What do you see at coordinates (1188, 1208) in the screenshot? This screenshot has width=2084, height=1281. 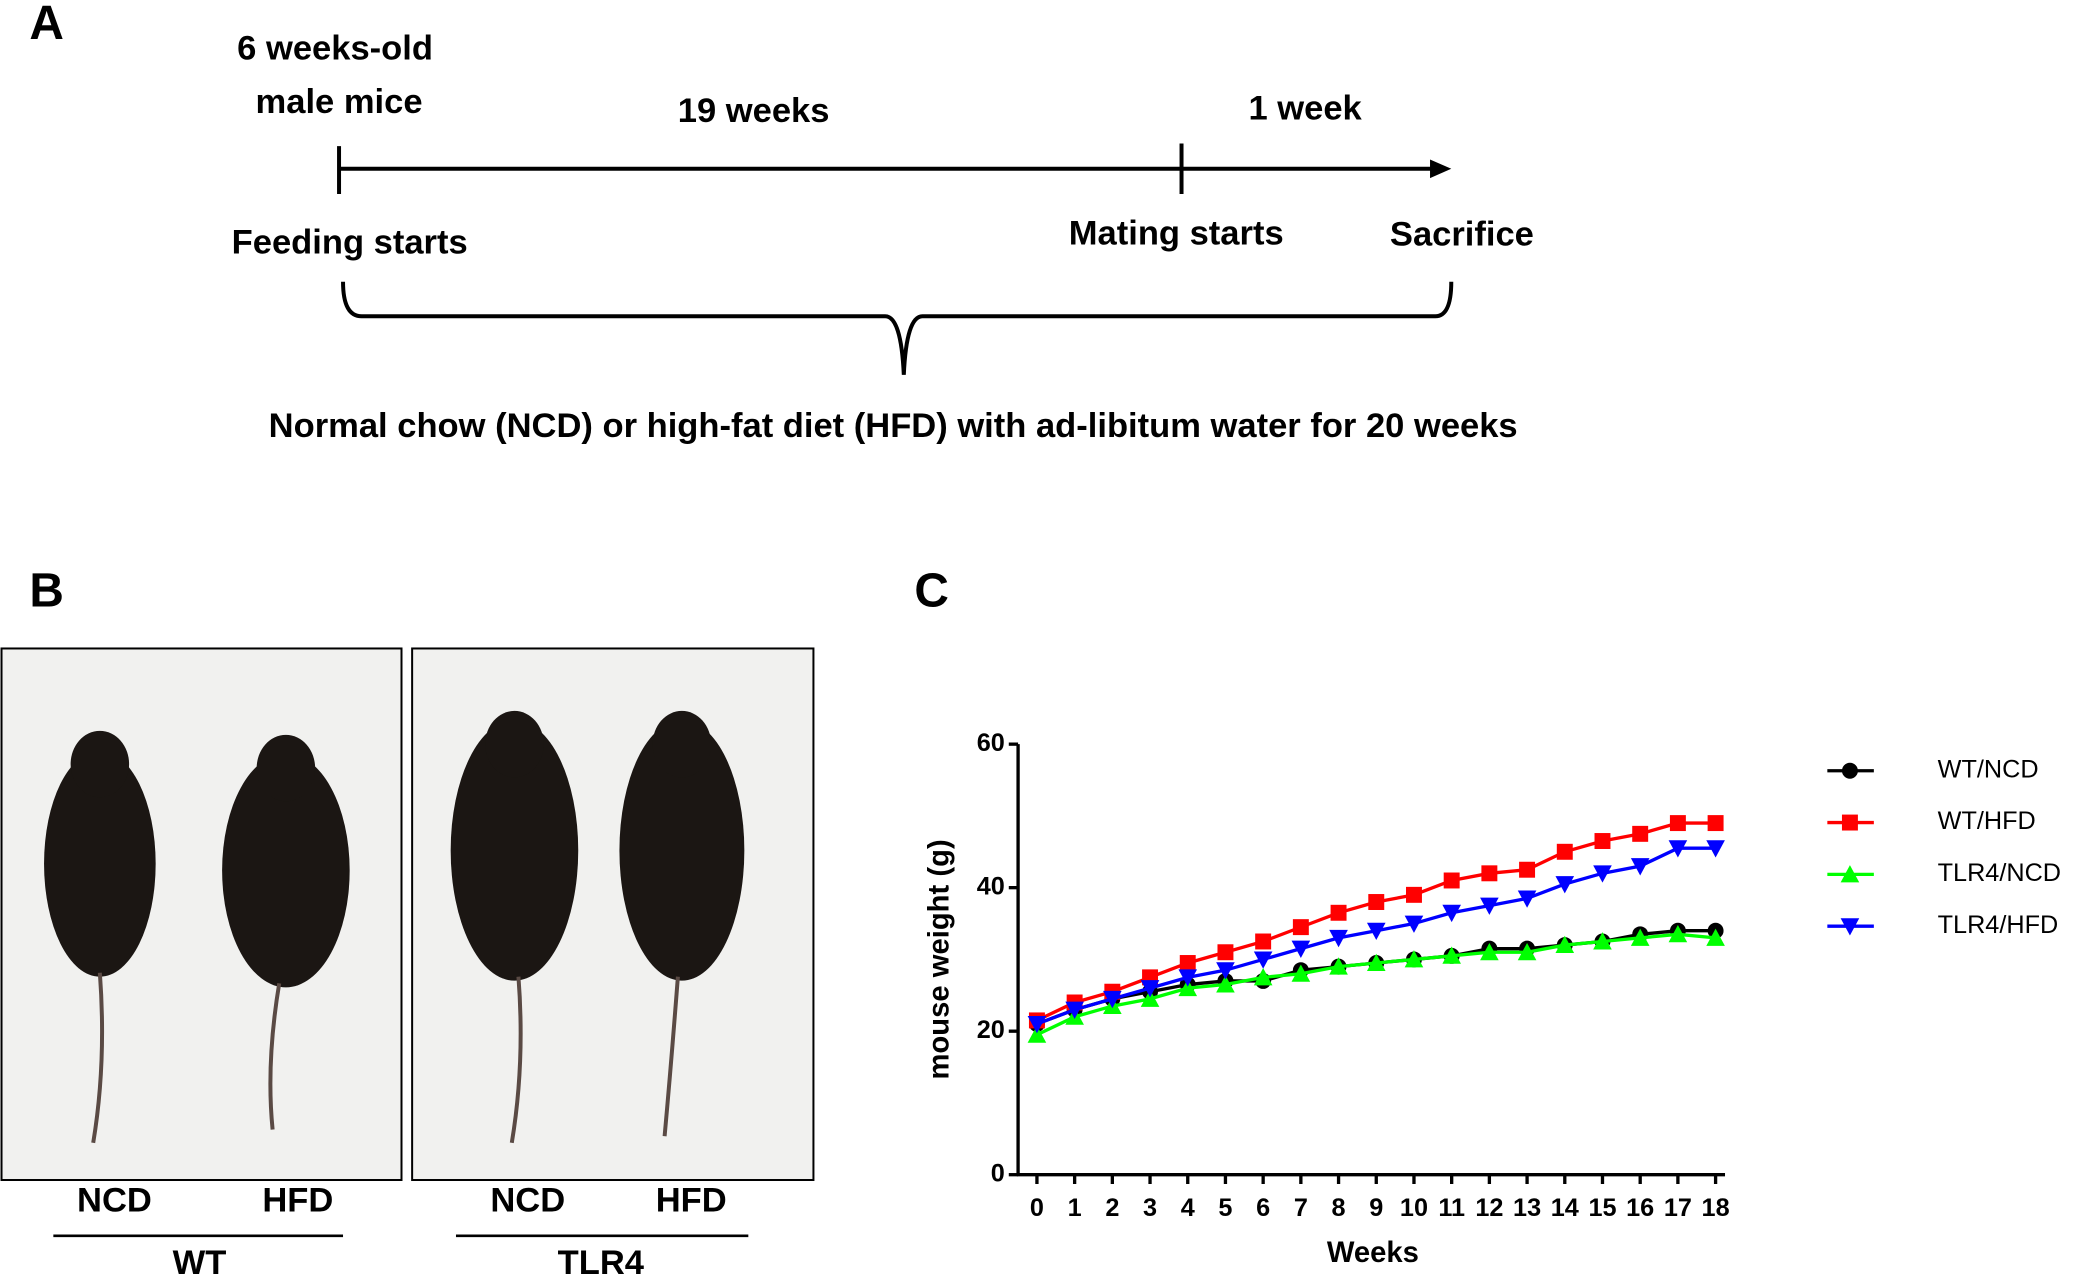 I see `x-tick-label: 4` at bounding box center [1188, 1208].